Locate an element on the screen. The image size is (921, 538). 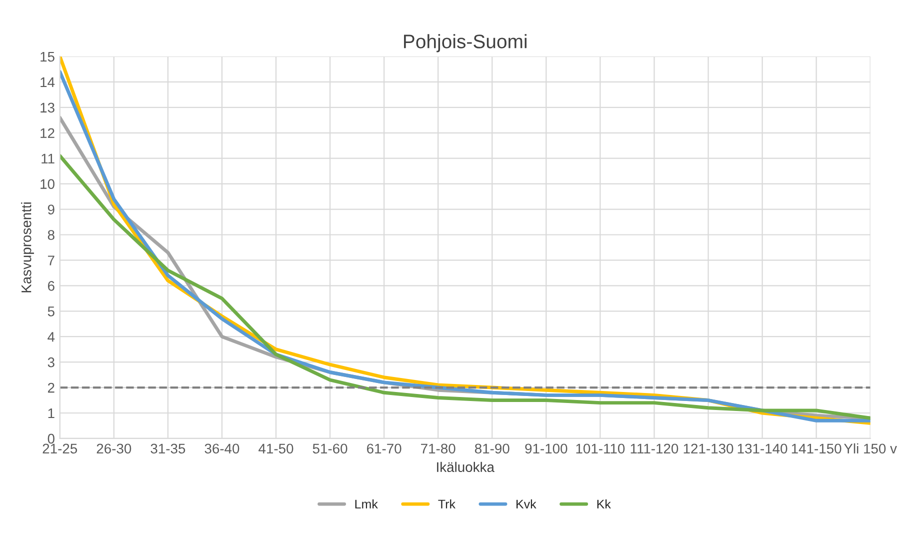
legend-label: Trk is located at coordinates (447, 503).